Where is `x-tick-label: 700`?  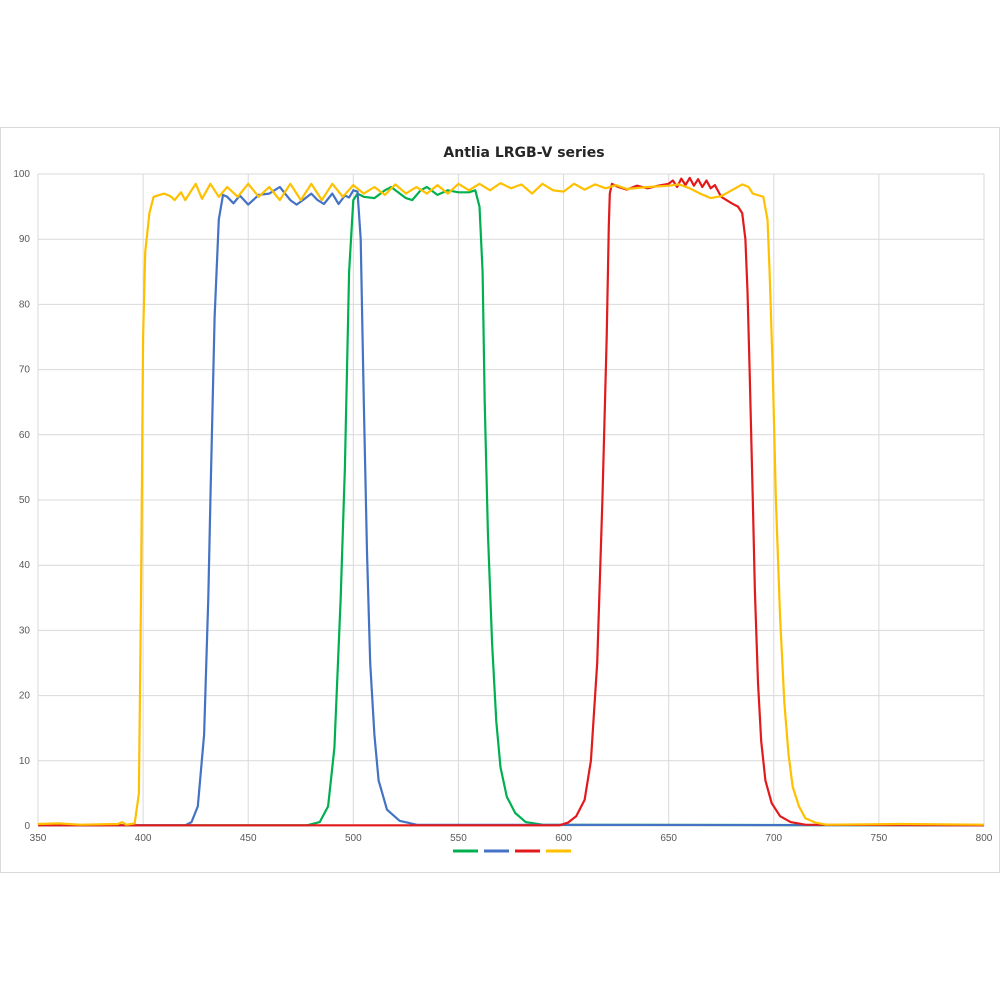 x-tick-label: 700 is located at coordinates (773, 838).